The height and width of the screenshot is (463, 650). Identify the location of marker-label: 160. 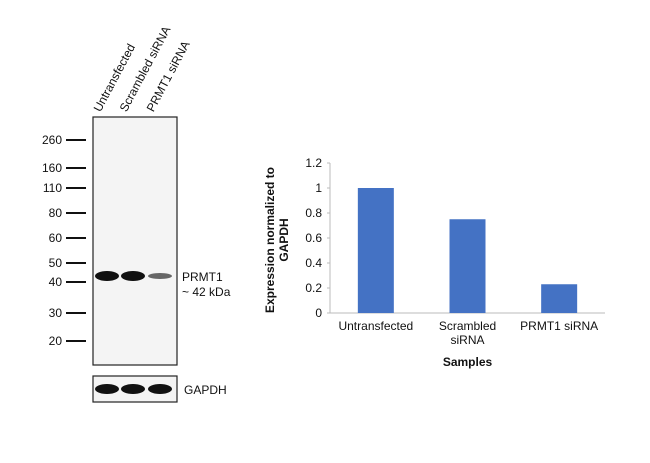
(51, 168).